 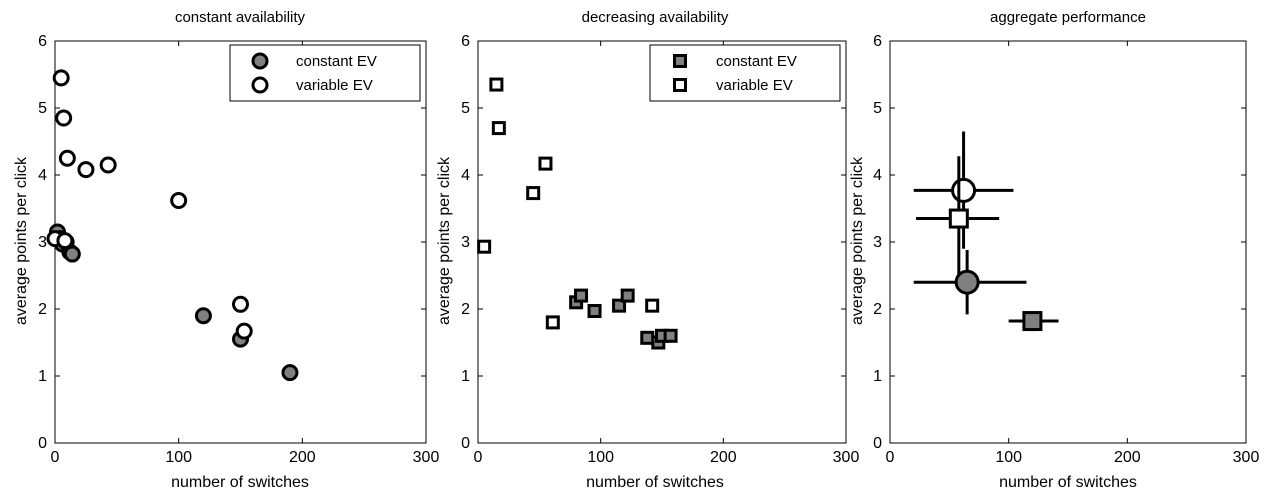 I want to click on panel-2-xlabel: number of switches, so click(x=655, y=482).